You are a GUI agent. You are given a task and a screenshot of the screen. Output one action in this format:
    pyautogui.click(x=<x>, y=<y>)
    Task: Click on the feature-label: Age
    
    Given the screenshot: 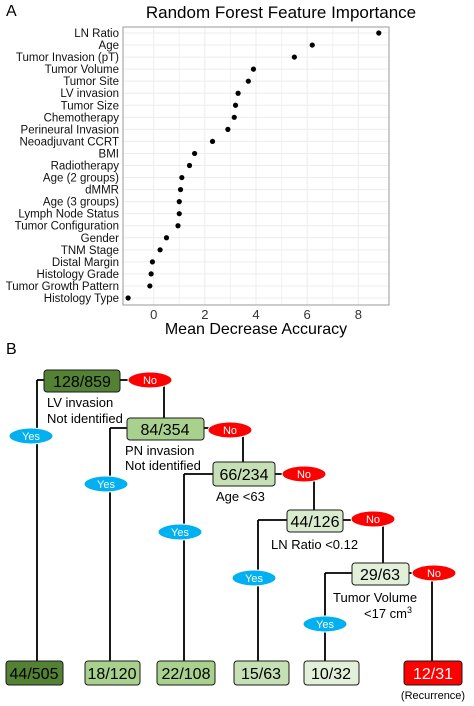 What is the action you would take?
    pyautogui.click(x=109, y=46)
    